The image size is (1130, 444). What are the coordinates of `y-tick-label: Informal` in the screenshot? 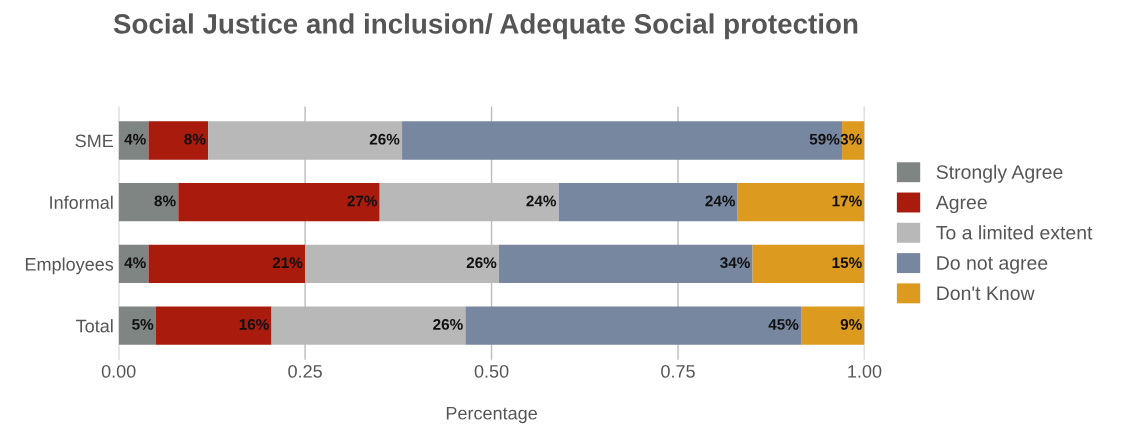 It's located at (81, 202).